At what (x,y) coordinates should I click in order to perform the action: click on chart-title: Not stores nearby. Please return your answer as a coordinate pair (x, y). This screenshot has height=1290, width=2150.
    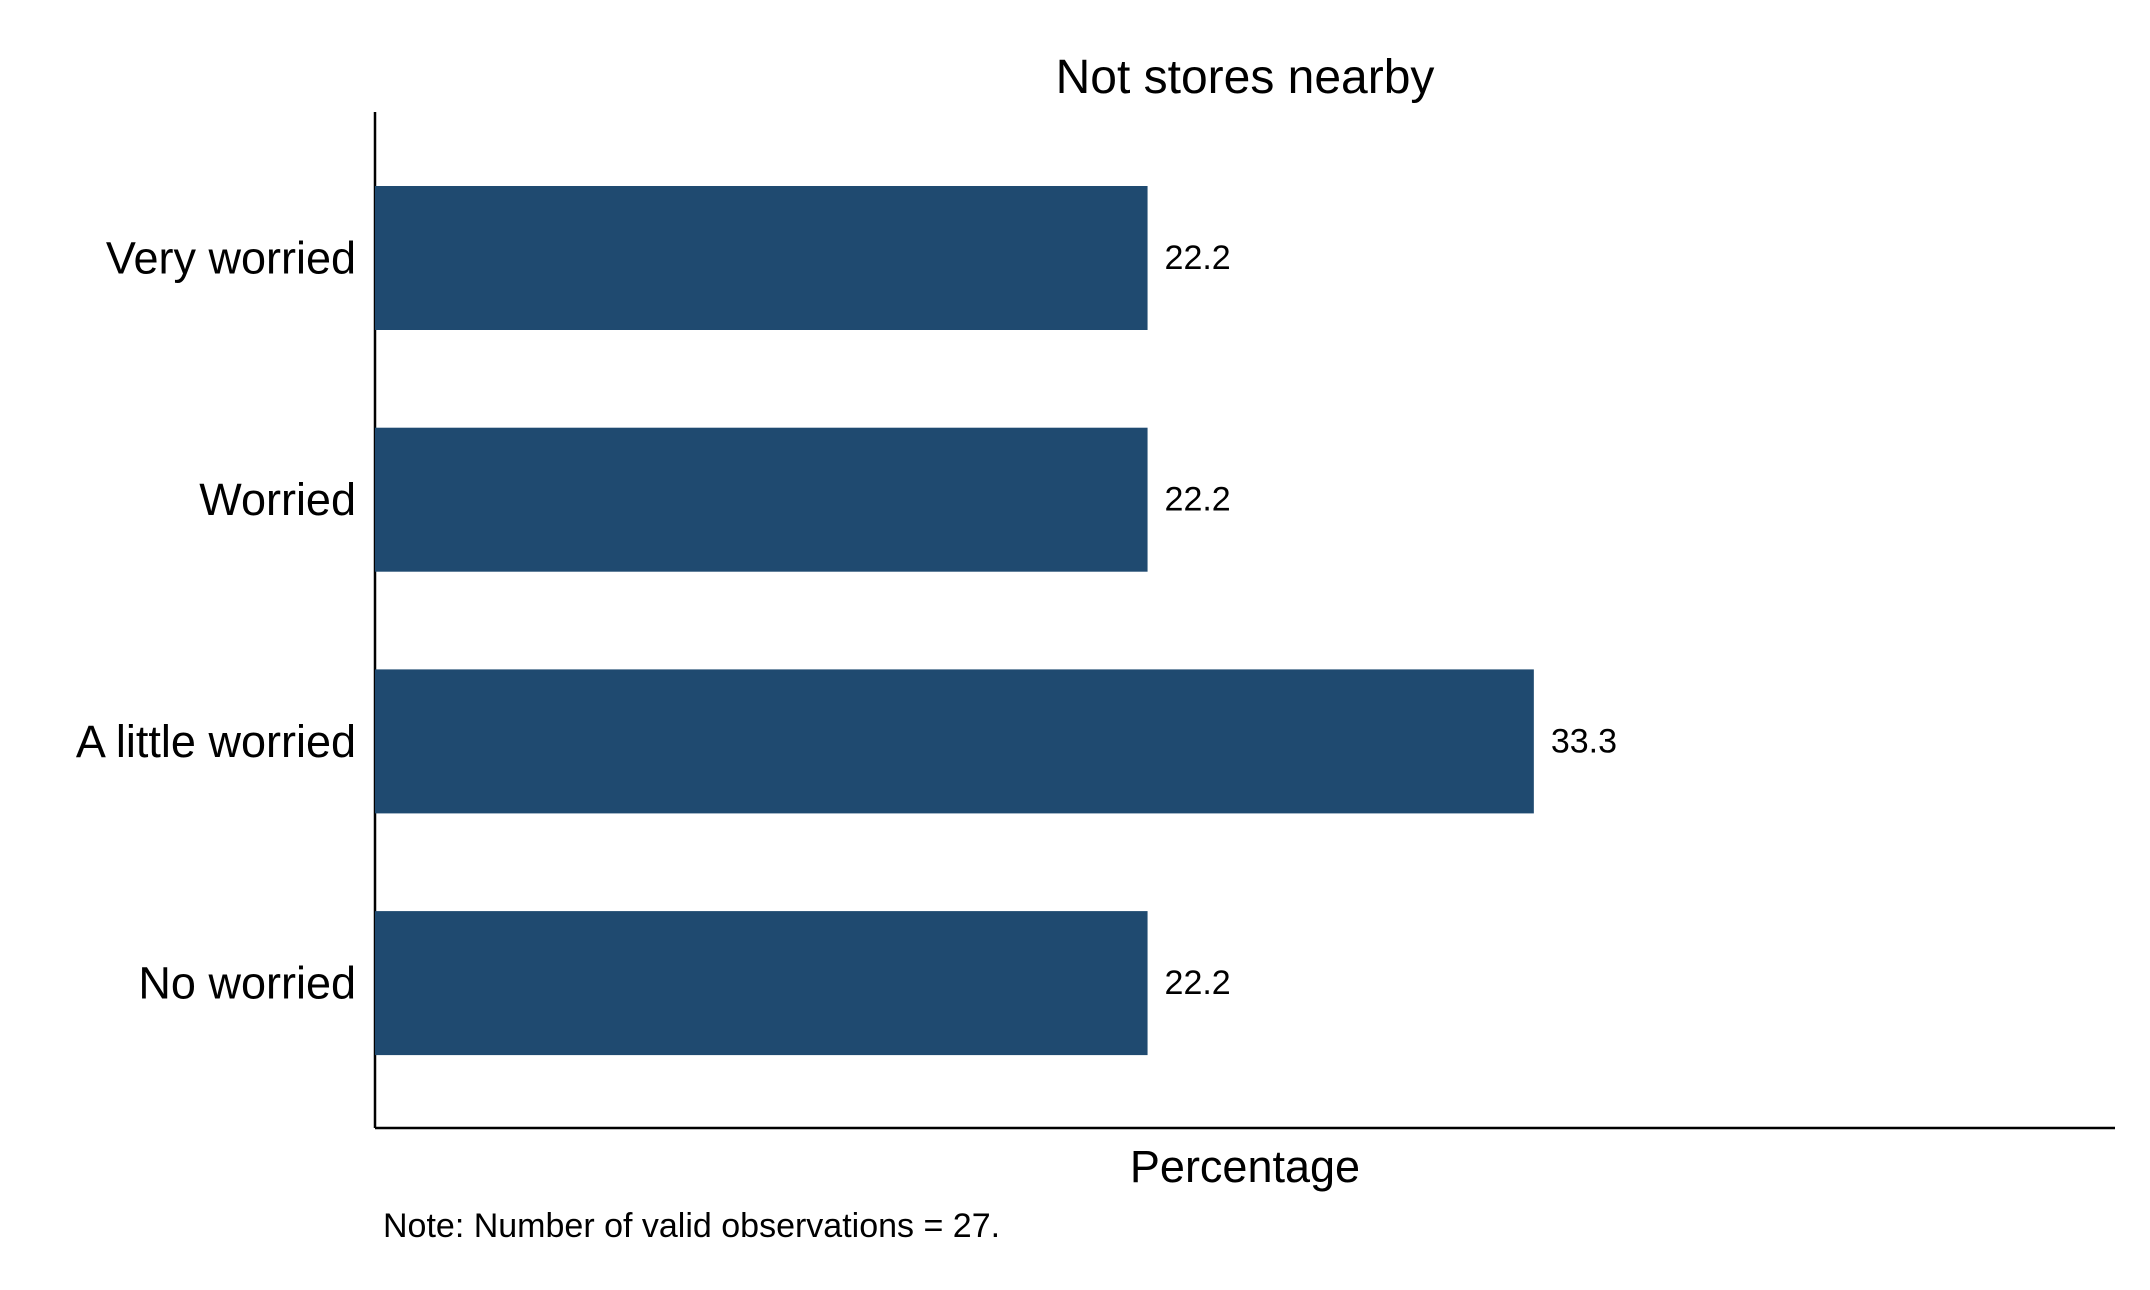
    Looking at the image, I should click on (1245, 77).